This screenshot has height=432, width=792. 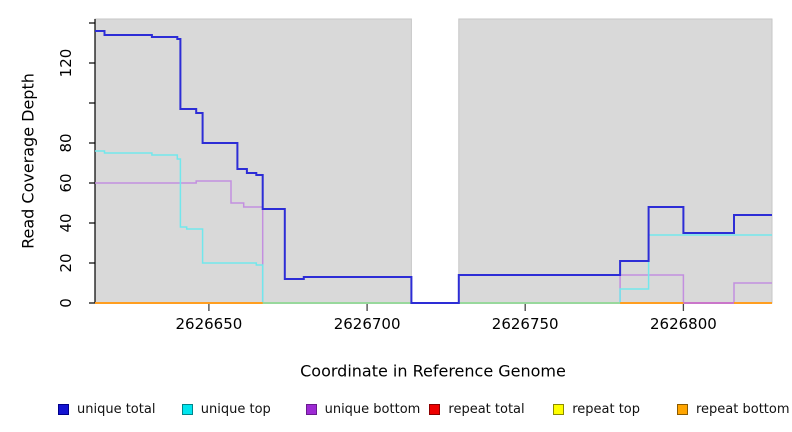 I want to click on legend-label: repeat bottom, so click(x=743, y=409).